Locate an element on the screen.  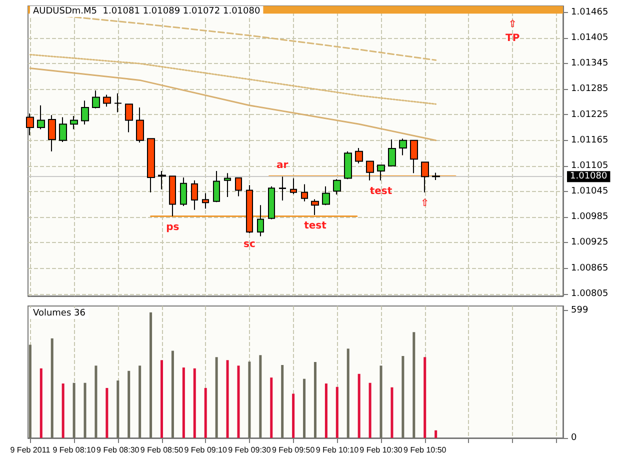
y-tick-label: 1.01465 is located at coordinates (589, 12).